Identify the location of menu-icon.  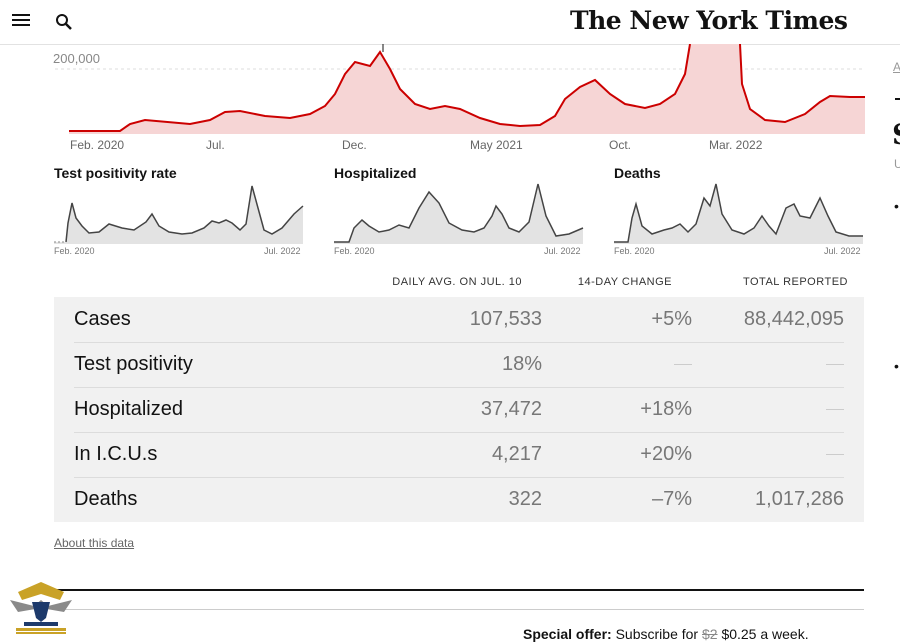
(21, 22).